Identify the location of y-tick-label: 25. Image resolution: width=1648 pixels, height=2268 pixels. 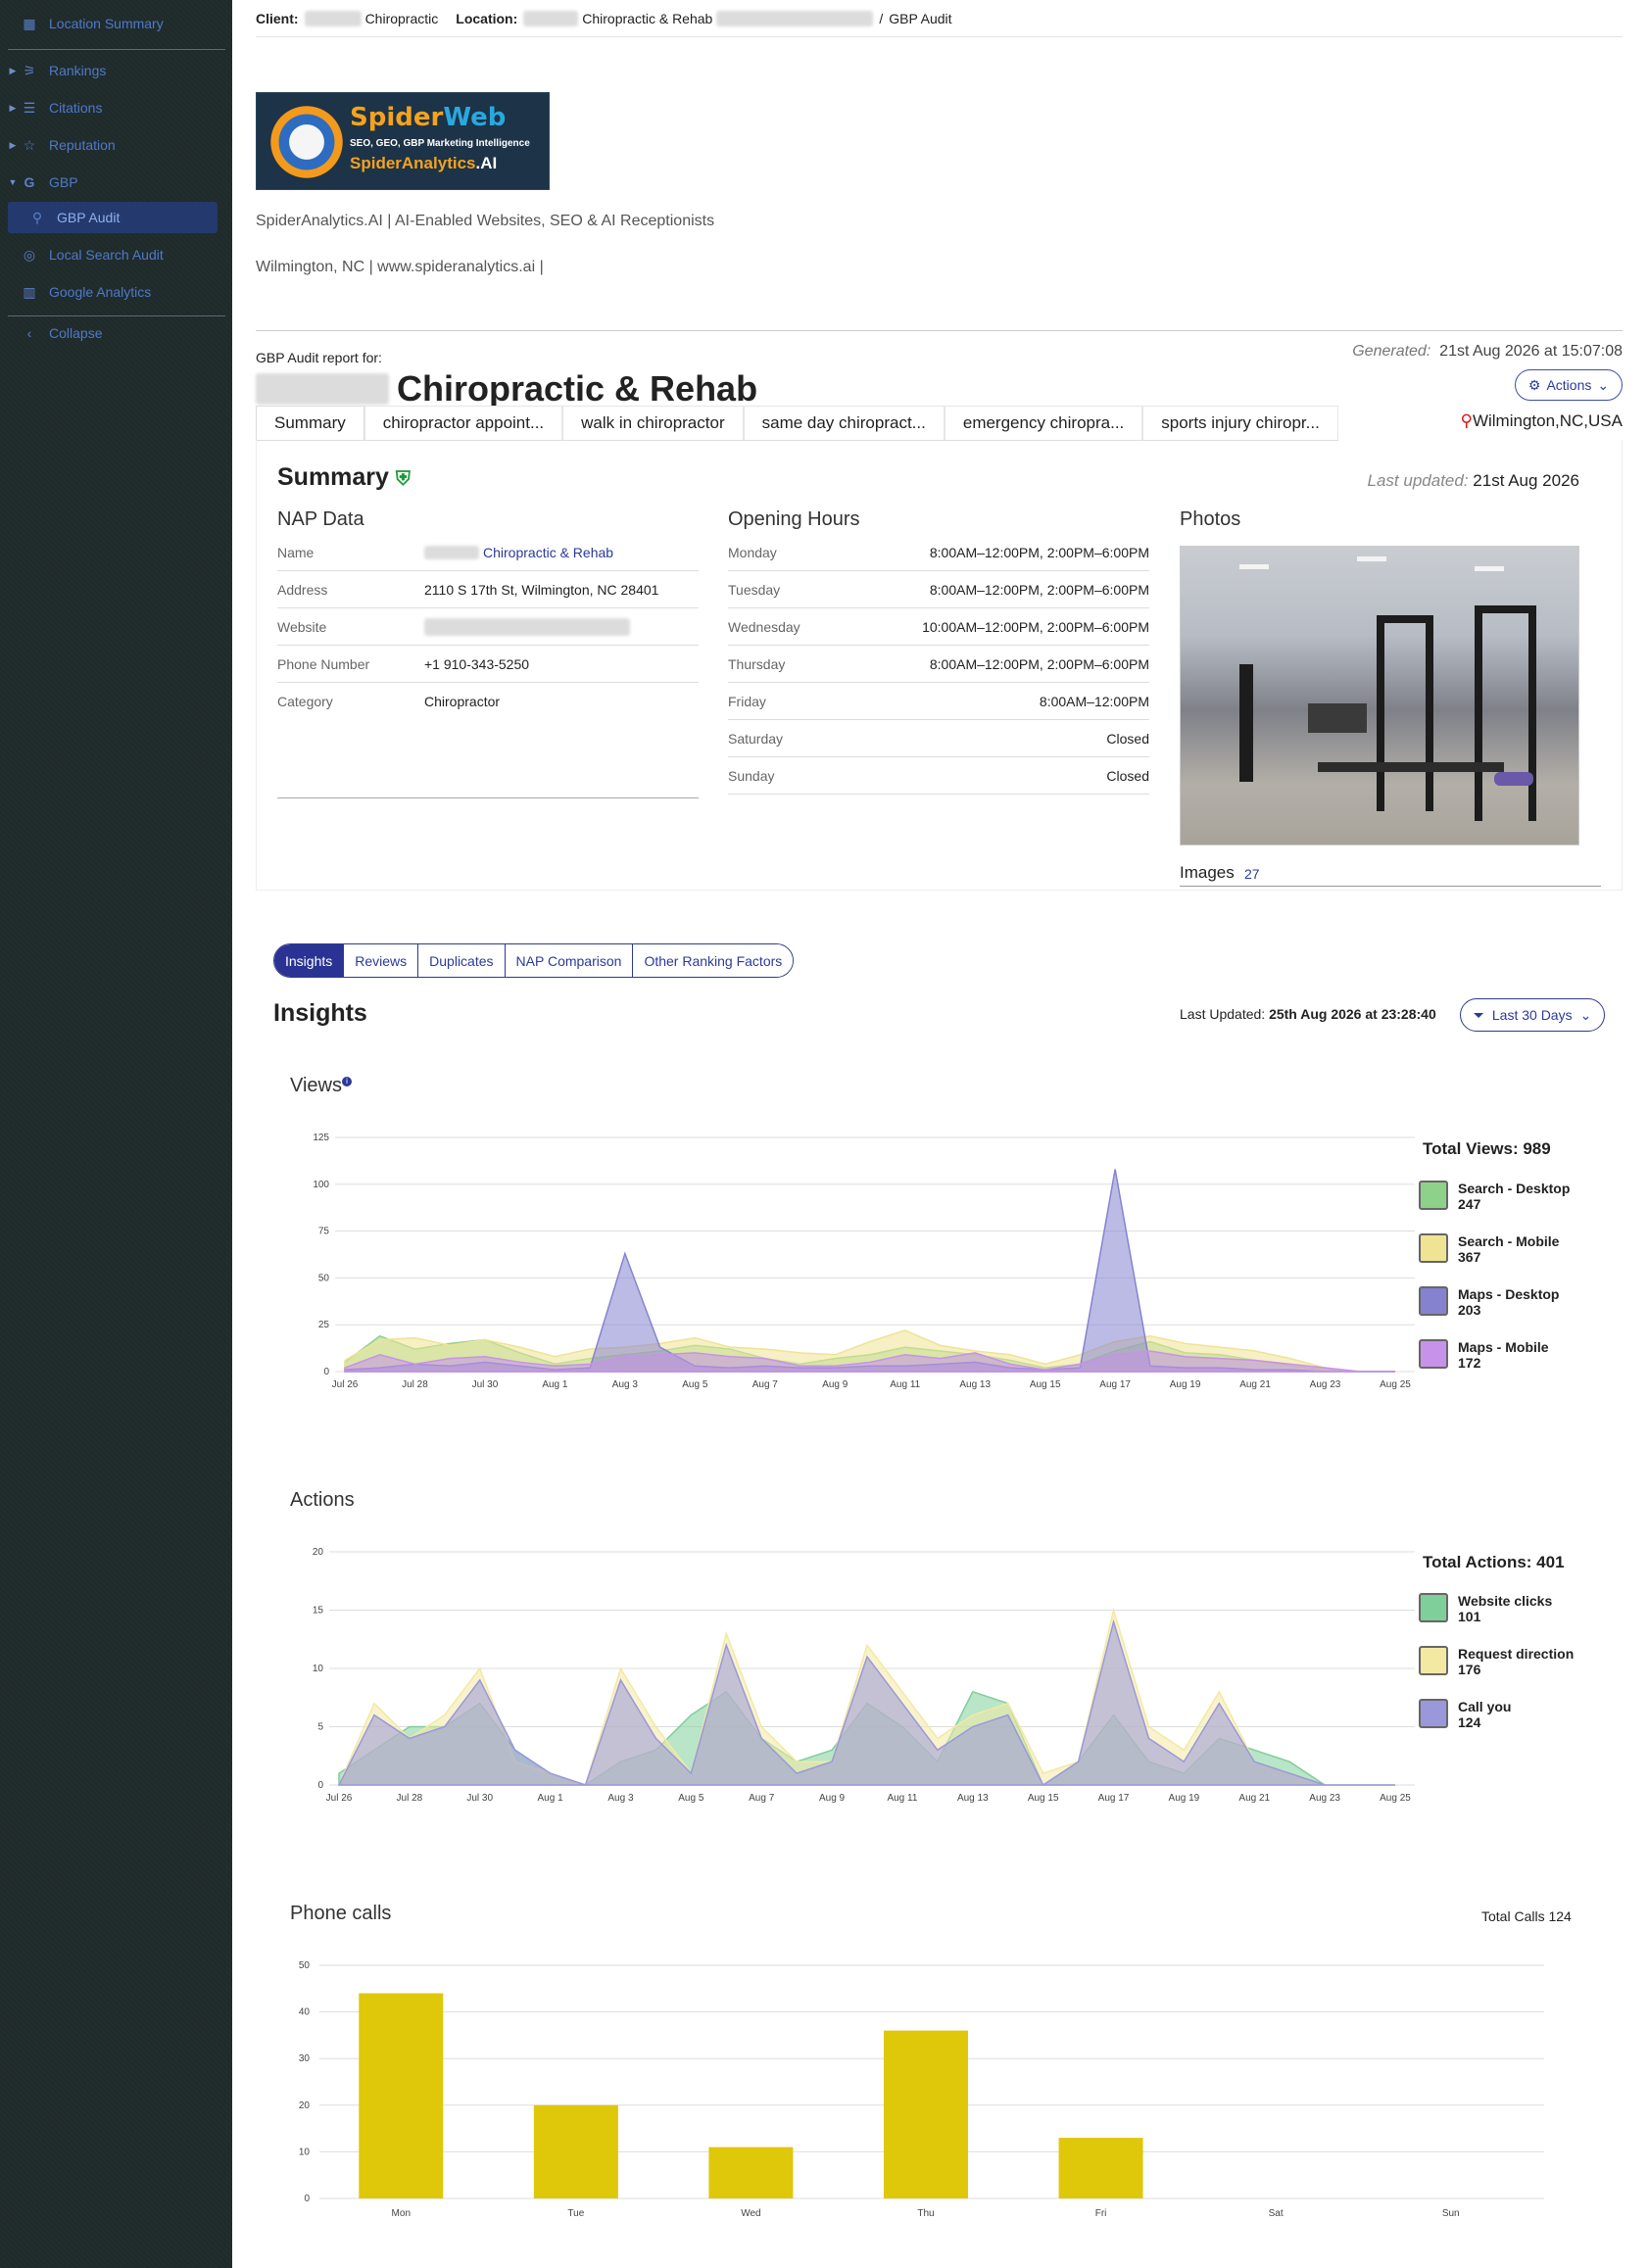
(324, 1325).